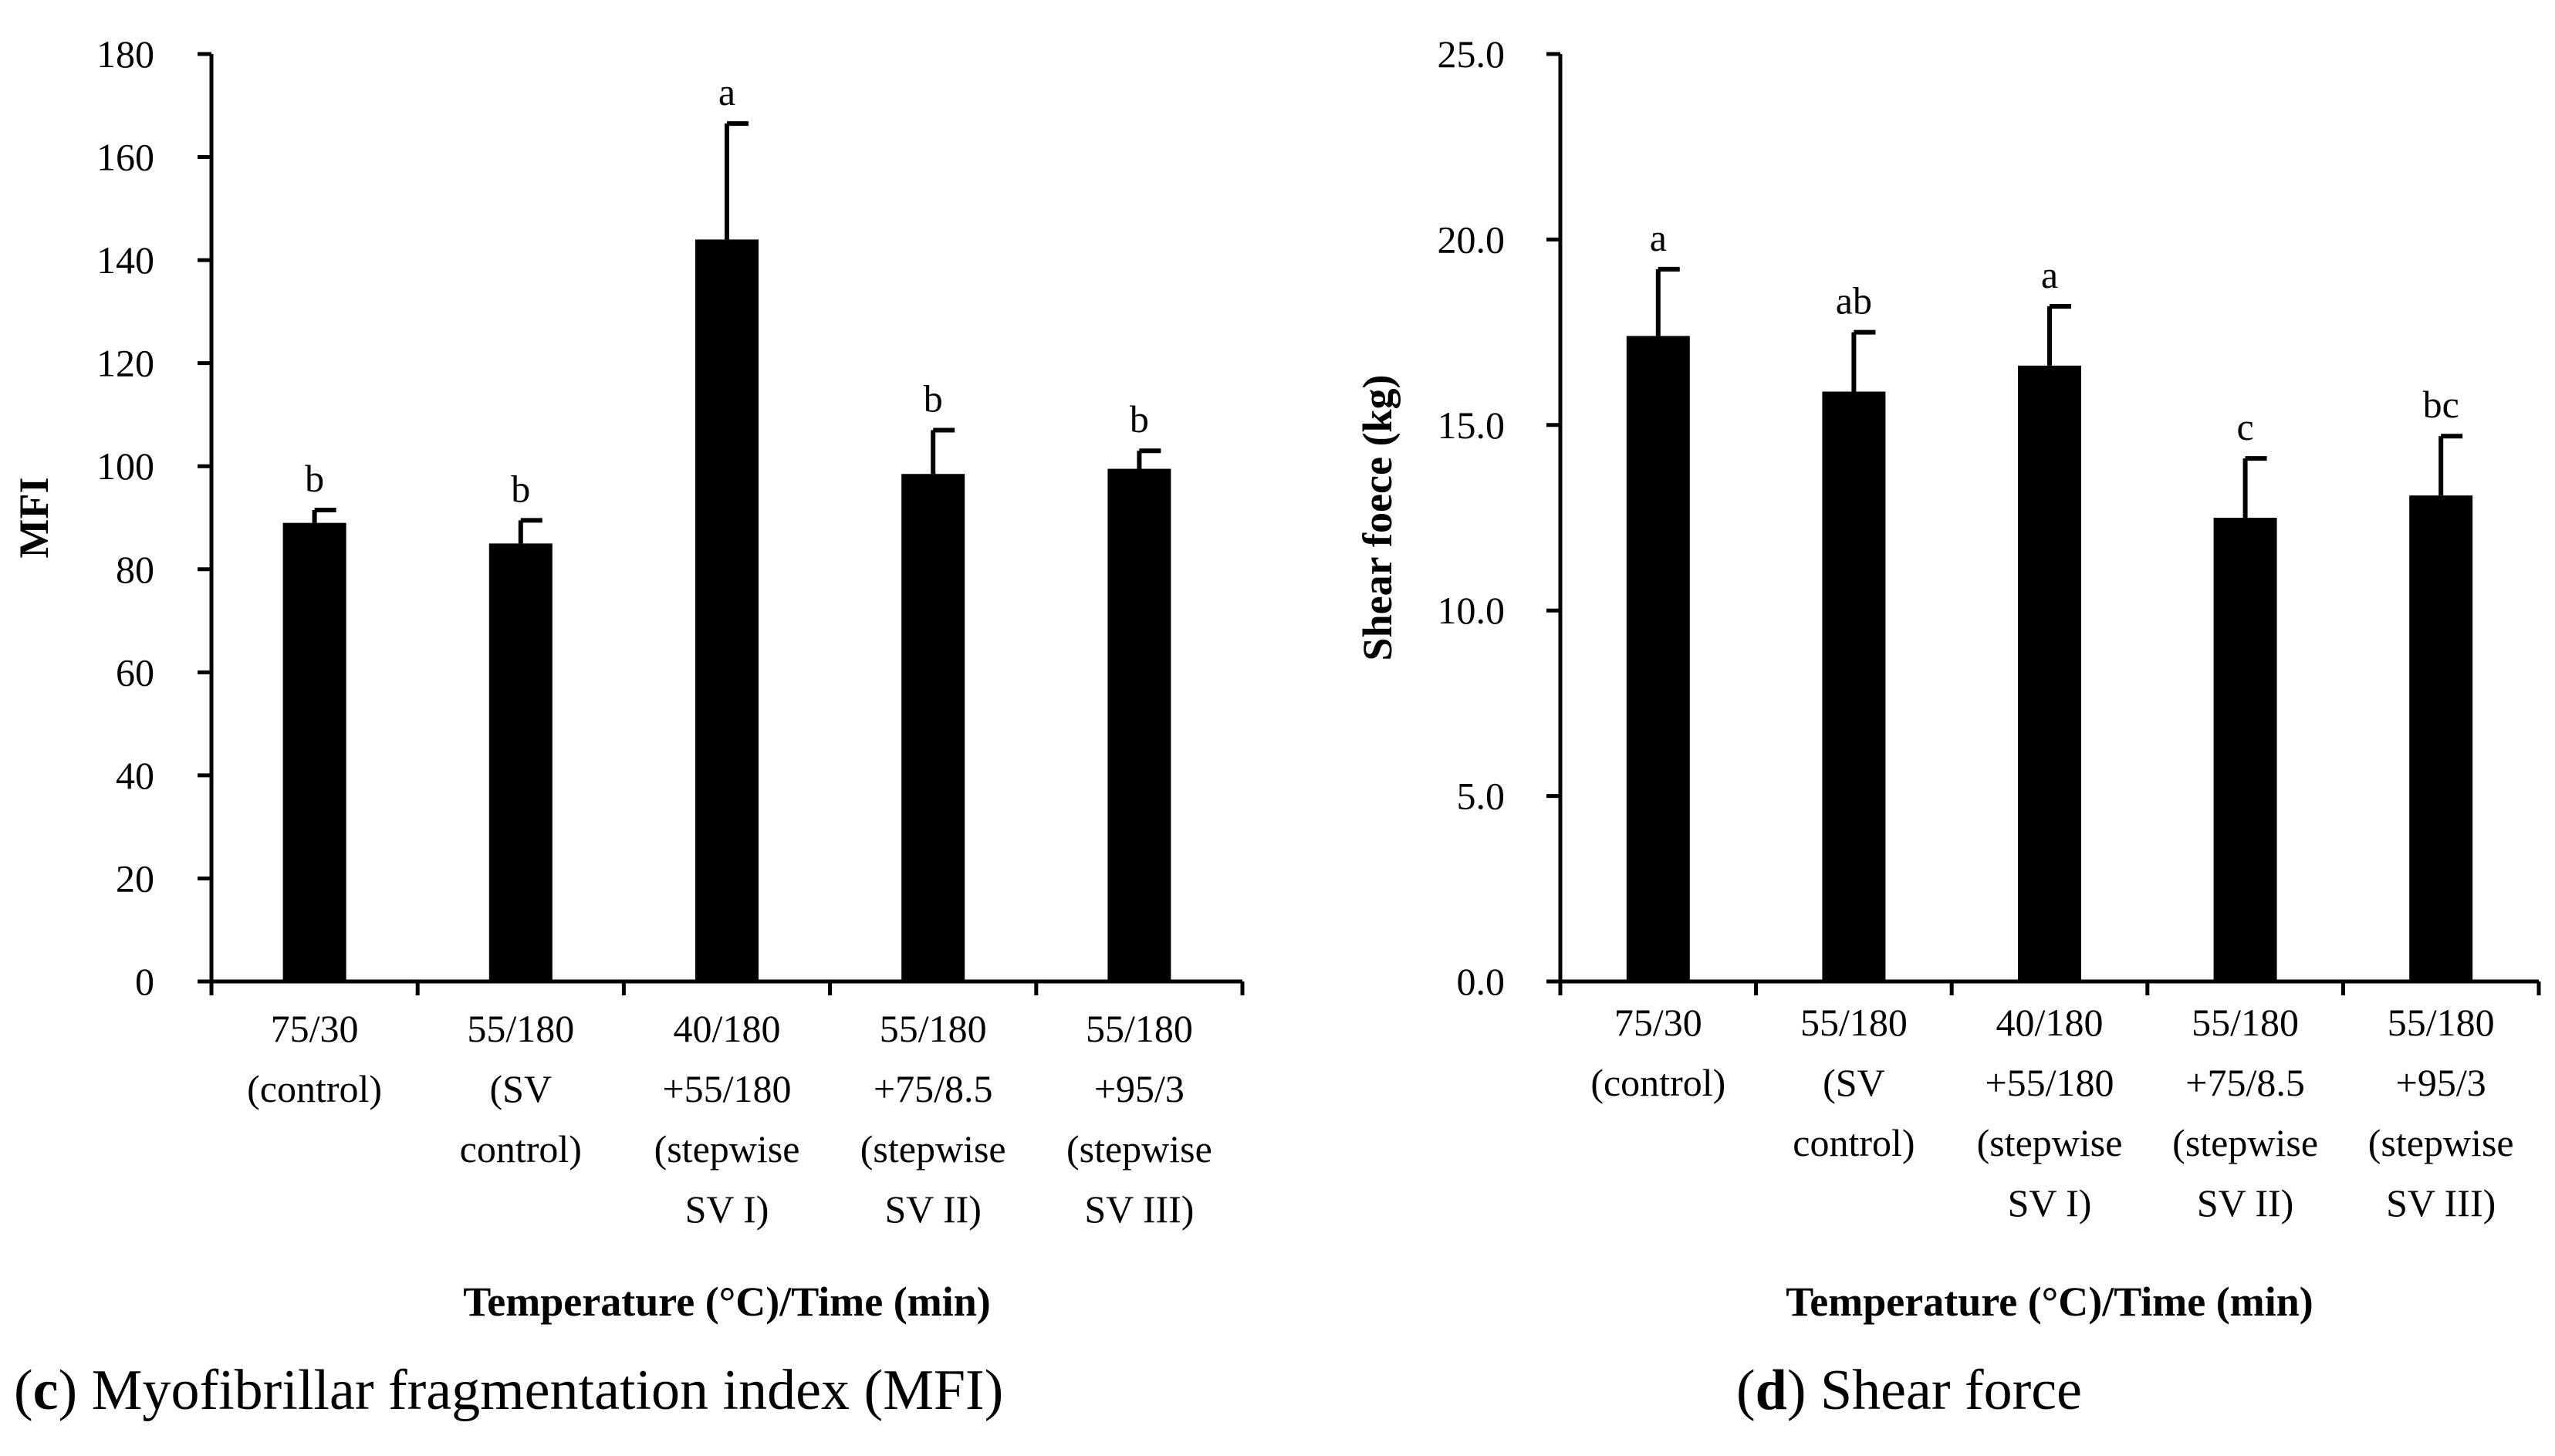 The height and width of the screenshot is (1456, 2555). What do you see at coordinates (1481, 796) in the screenshot?
I see `y-tick-label: 5.0` at bounding box center [1481, 796].